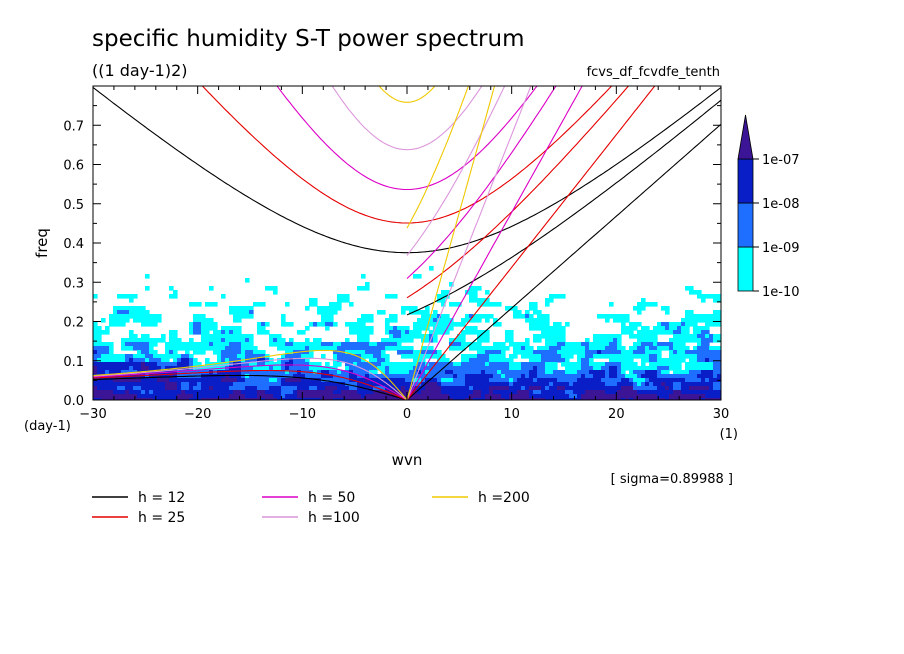 The height and width of the screenshot is (654, 904). What do you see at coordinates (781, 204) in the screenshot?
I see `colorbar-label: 1e-08` at bounding box center [781, 204].